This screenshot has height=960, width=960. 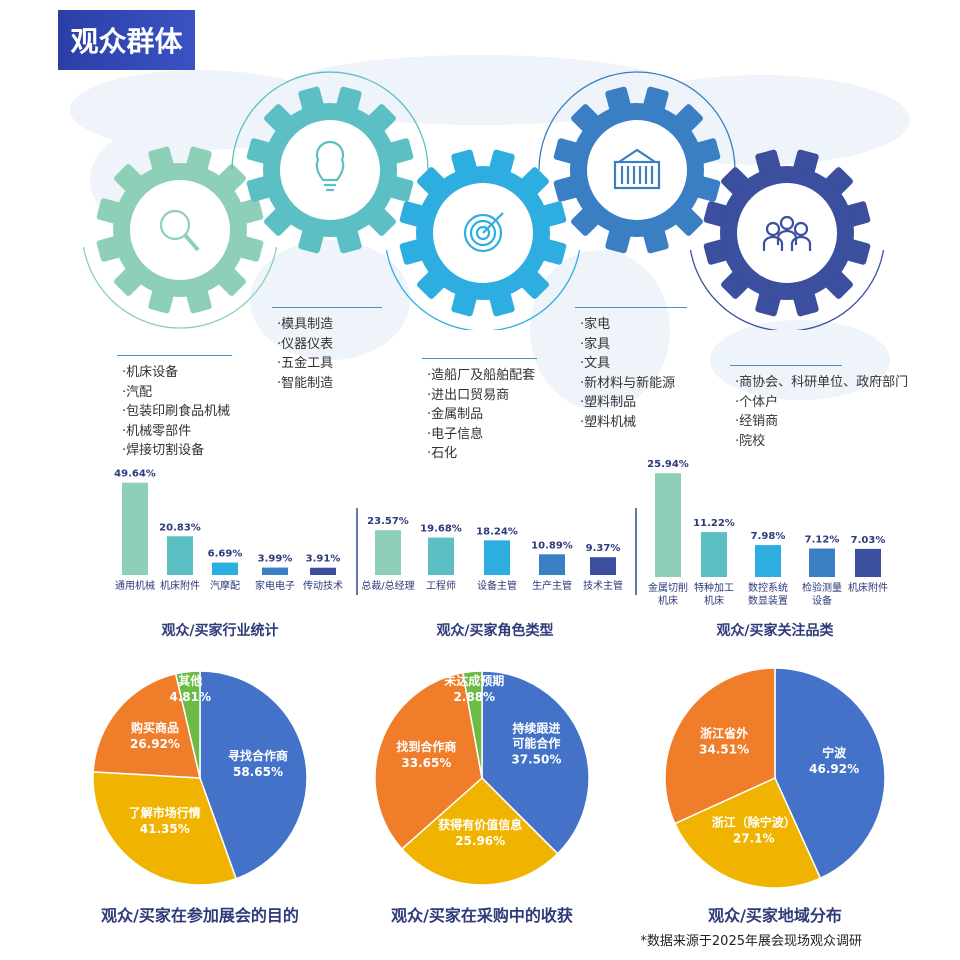 I want to click on category-label: 汽摩配, so click(x=225, y=585).